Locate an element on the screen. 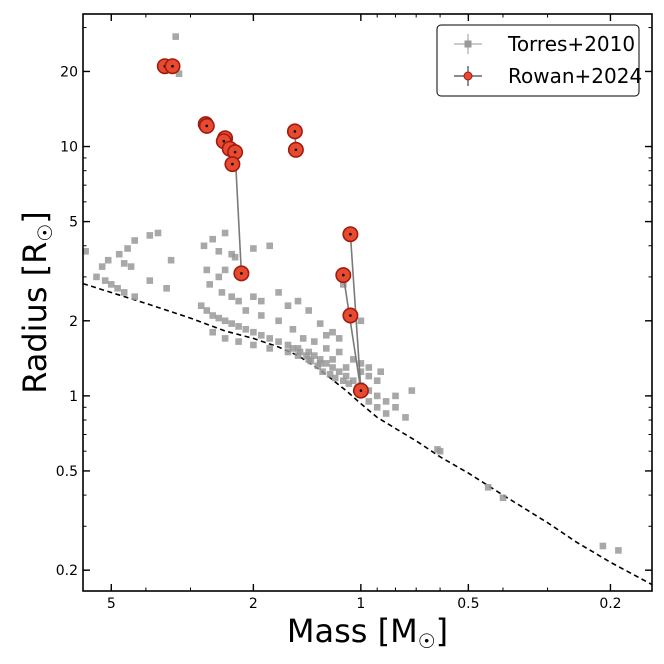 This screenshot has width=664, height=664. x-axis-label-main: Mass [M is located at coordinates (352, 631).